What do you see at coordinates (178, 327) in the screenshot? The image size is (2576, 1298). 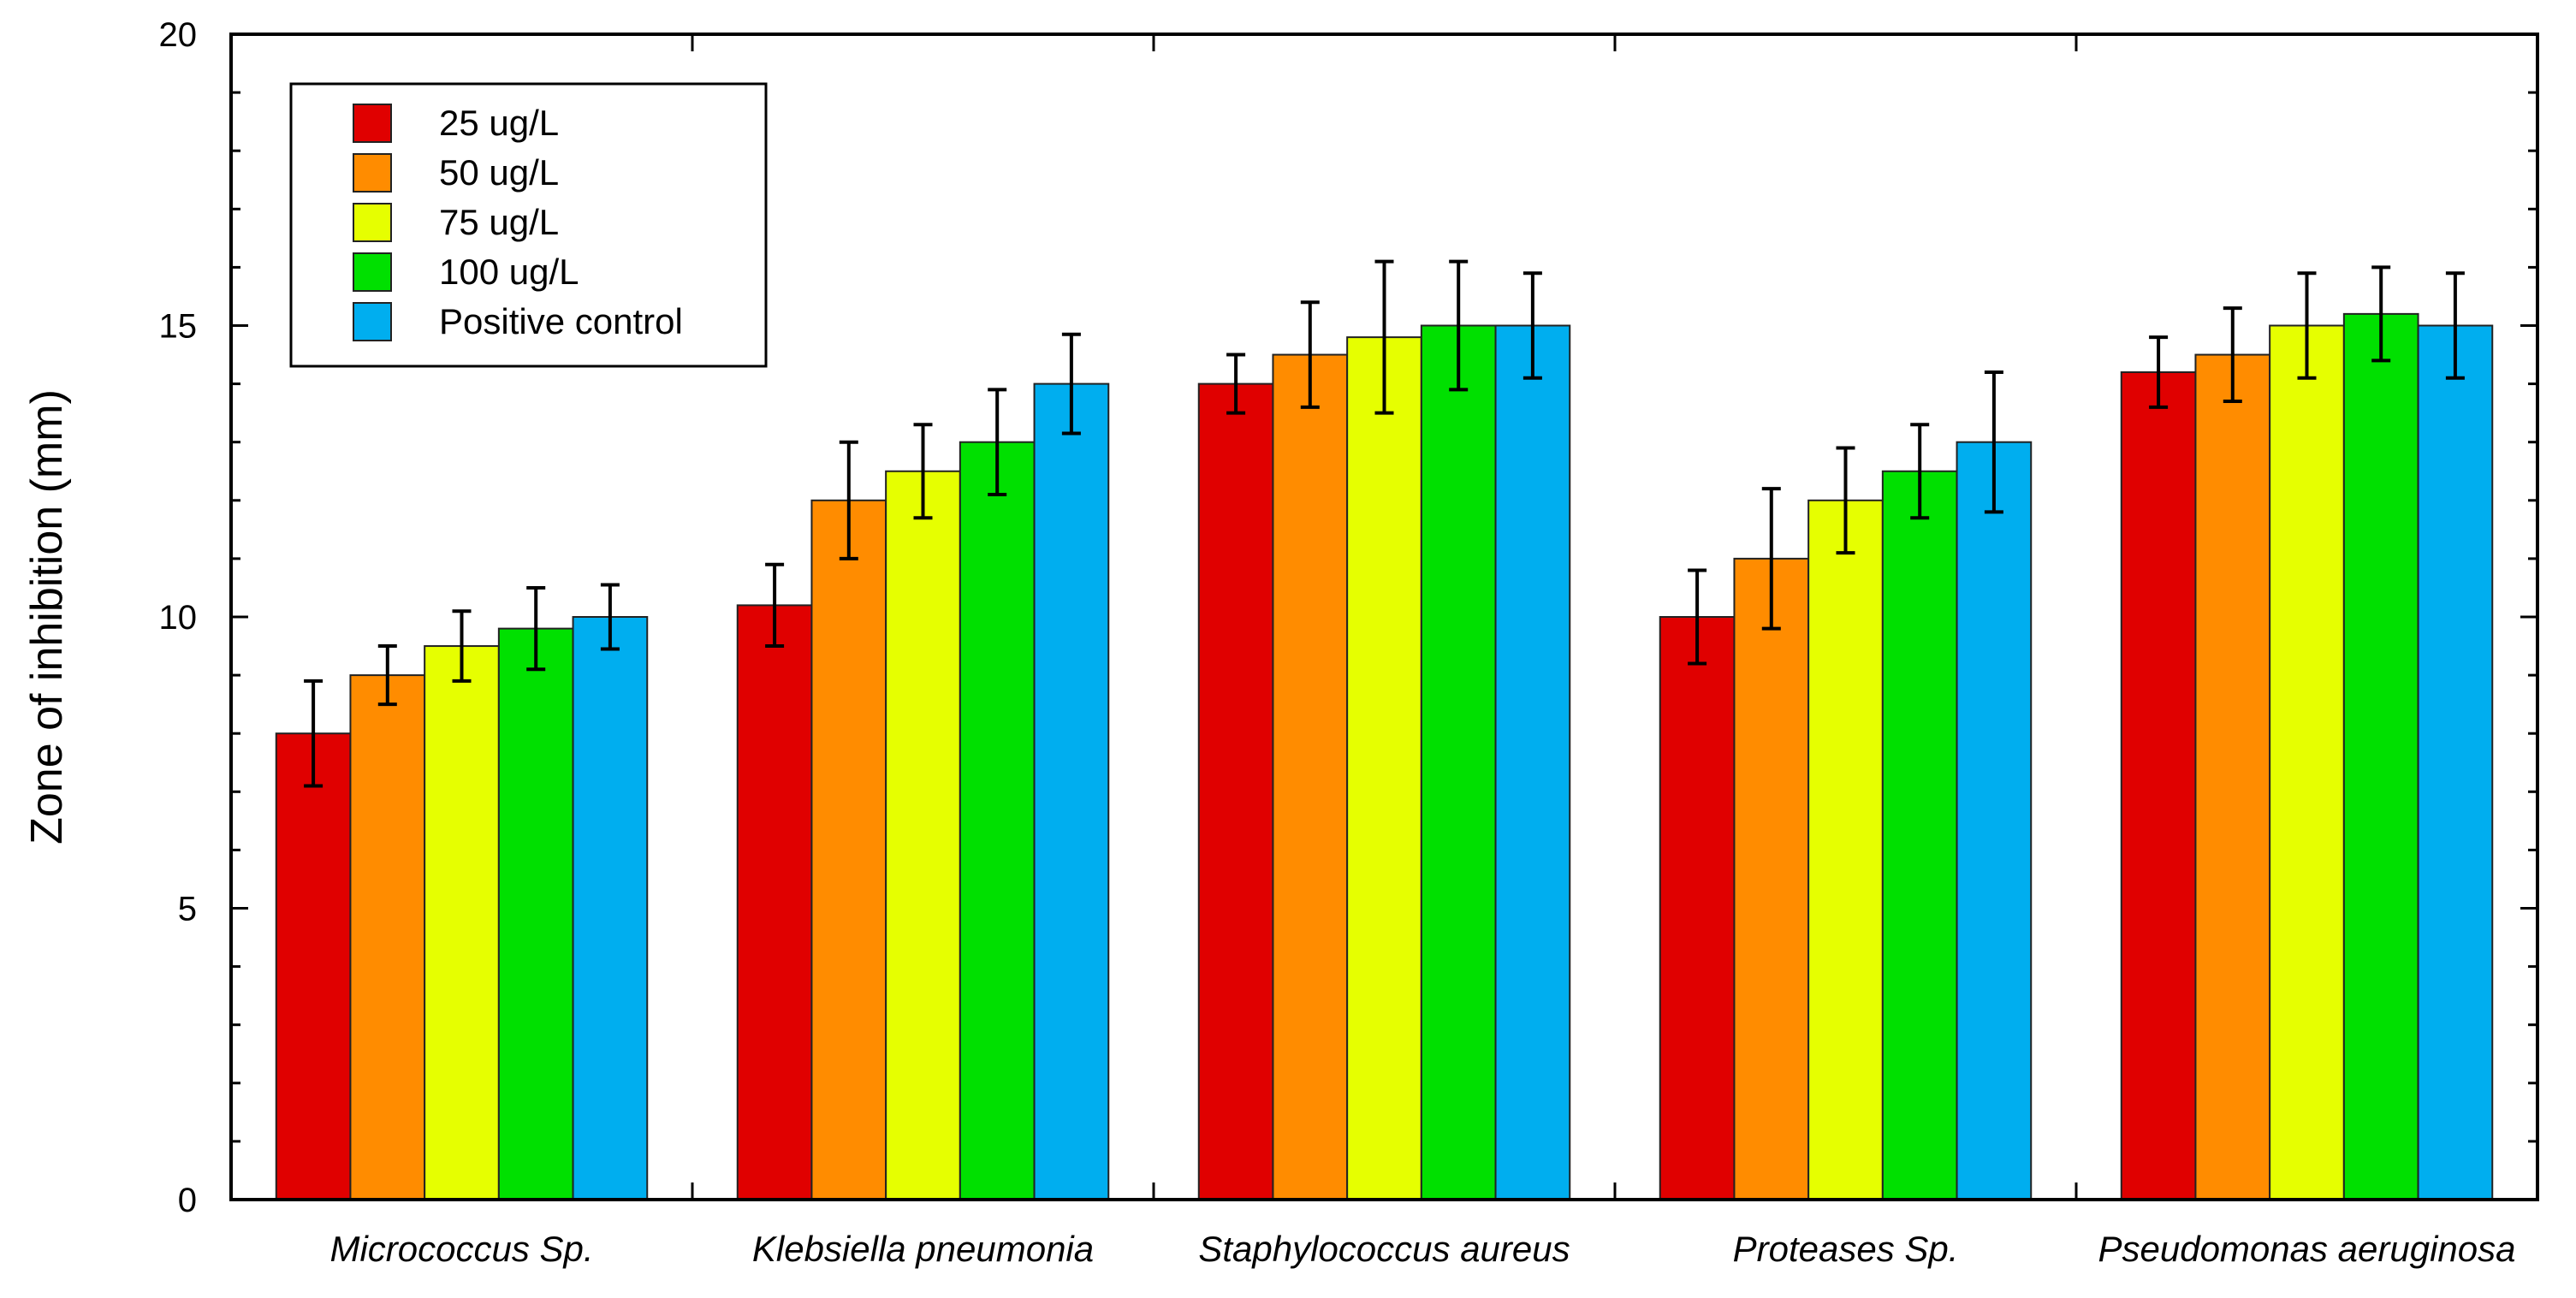 I see `y-tick-label: 15` at bounding box center [178, 327].